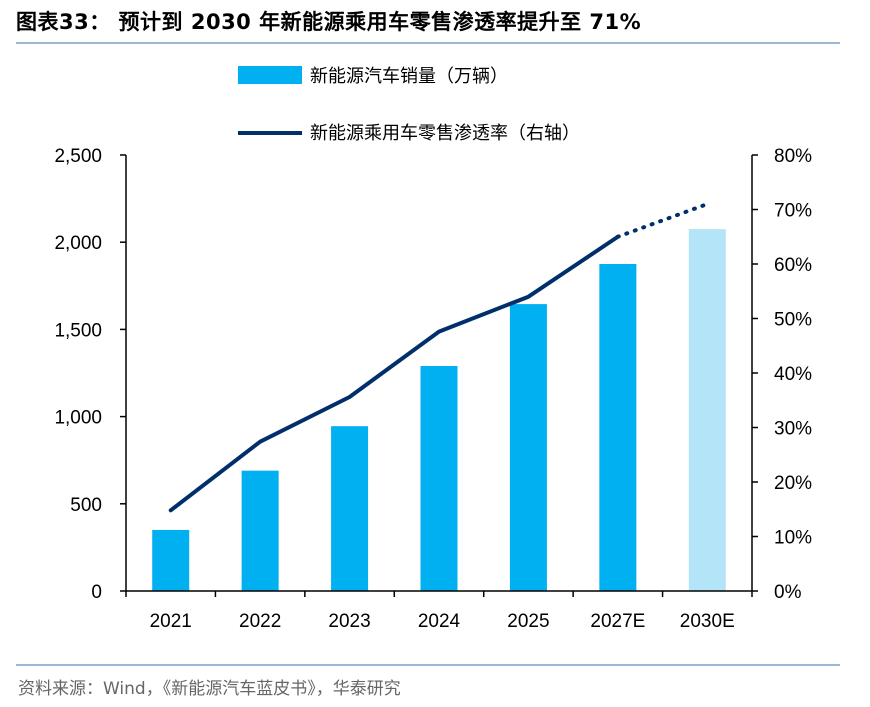 The width and height of the screenshot is (870, 707). Describe the element at coordinates (439, 478) in the screenshot. I see `bar-2024` at that location.